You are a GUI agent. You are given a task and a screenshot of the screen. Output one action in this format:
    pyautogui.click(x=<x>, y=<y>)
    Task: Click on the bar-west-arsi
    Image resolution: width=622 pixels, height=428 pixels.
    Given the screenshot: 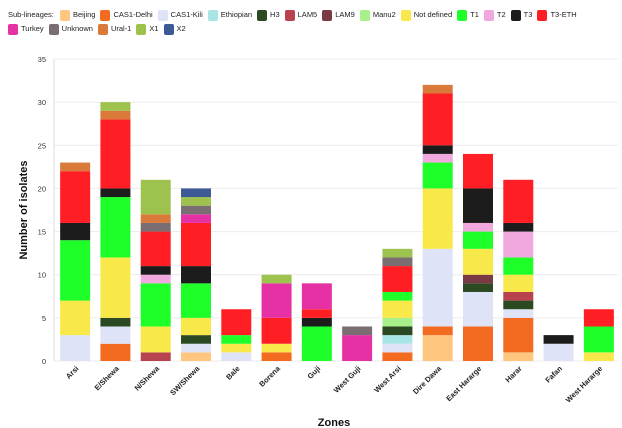 What is the action you would take?
    pyautogui.click(x=397, y=304)
    